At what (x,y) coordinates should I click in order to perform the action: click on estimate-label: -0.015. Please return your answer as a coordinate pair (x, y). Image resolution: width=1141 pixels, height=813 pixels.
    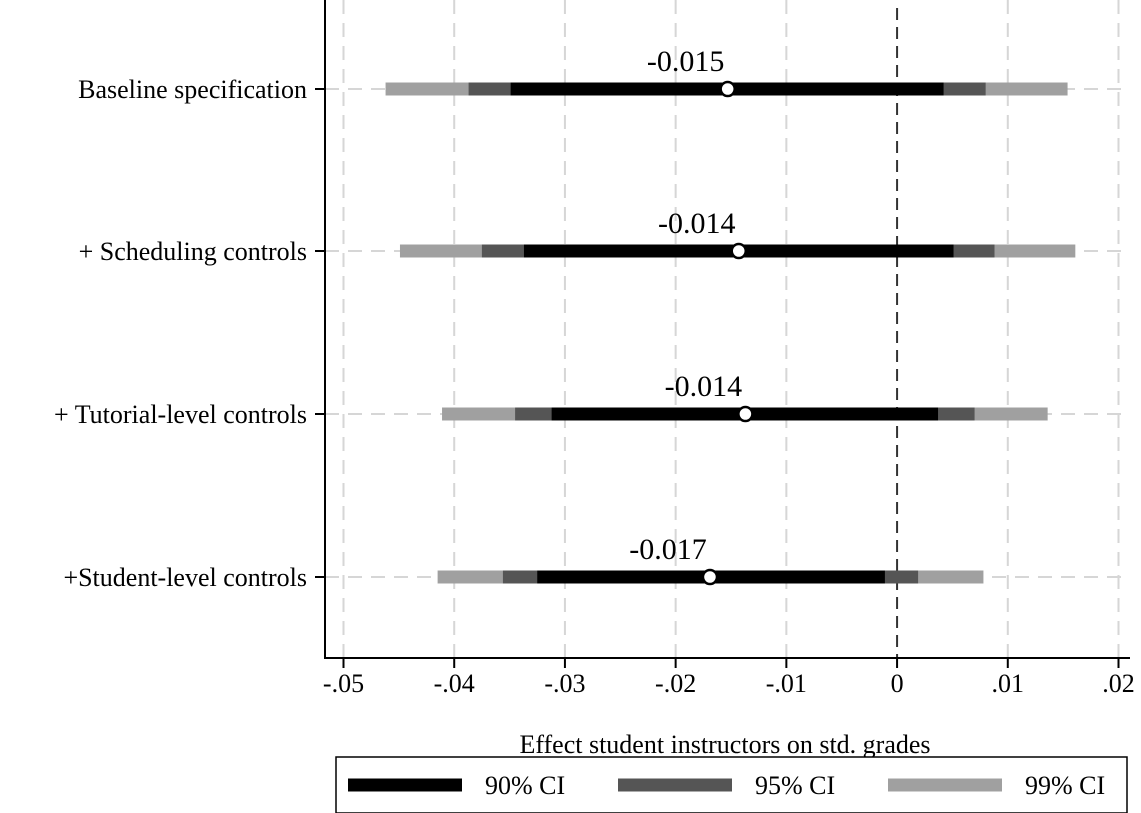
    Looking at the image, I should click on (686, 61).